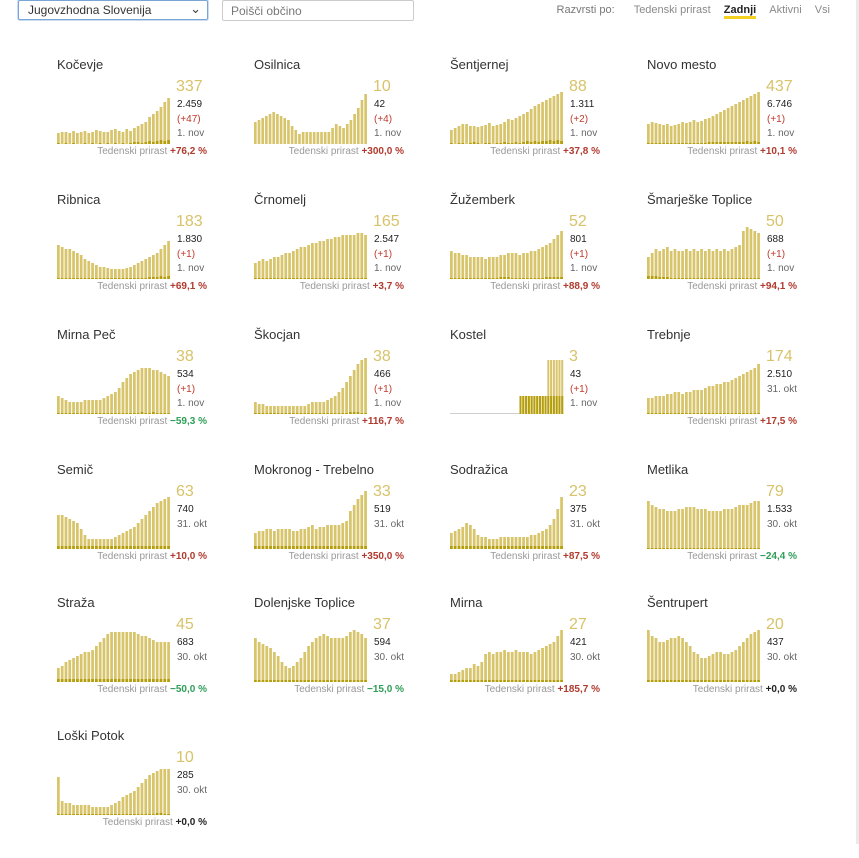 This screenshot has width=859, height=858. I want to click on region-select: Jugovzhodna Slovenija ⌄, so click(113, 10).